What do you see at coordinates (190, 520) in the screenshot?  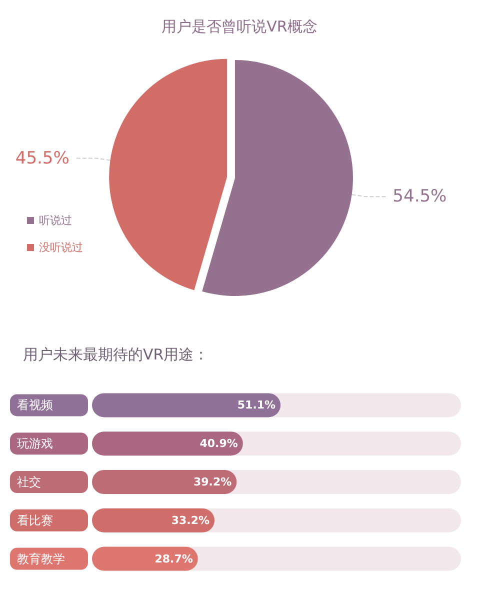 I see `data-label: 33.2%` at bounding box center [190, 520].